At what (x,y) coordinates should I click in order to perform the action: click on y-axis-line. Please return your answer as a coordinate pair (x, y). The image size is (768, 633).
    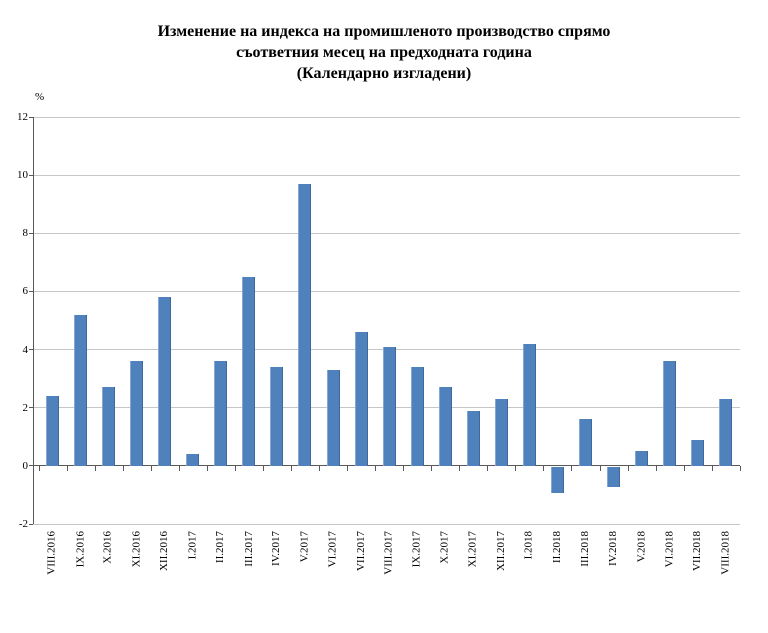
    Looking at the image, I should click on (33, 320).